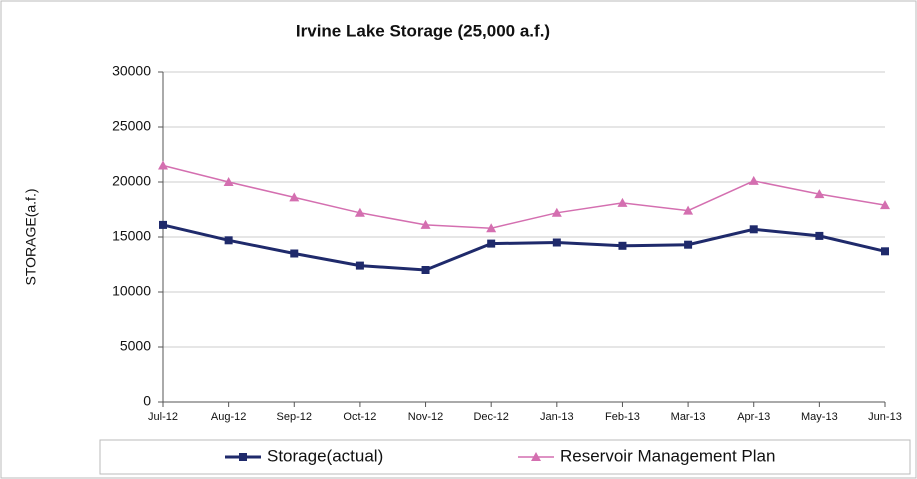  What do you see at coordinates (131, 181) in the screenshot?
I see `y-tick-label: 20000` at bounding box center [131, 181].